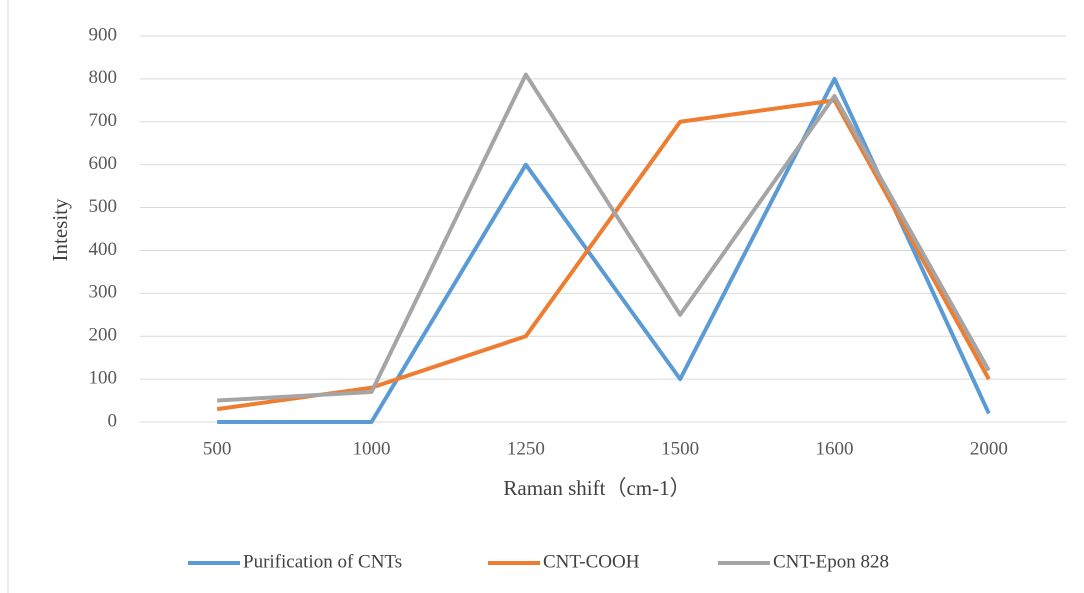  I want to click on x-tick-label: 1250, so click(526, 448).